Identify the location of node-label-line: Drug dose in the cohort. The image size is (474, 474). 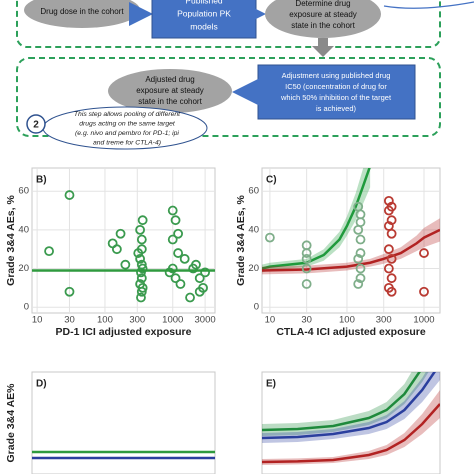
(82, 11).